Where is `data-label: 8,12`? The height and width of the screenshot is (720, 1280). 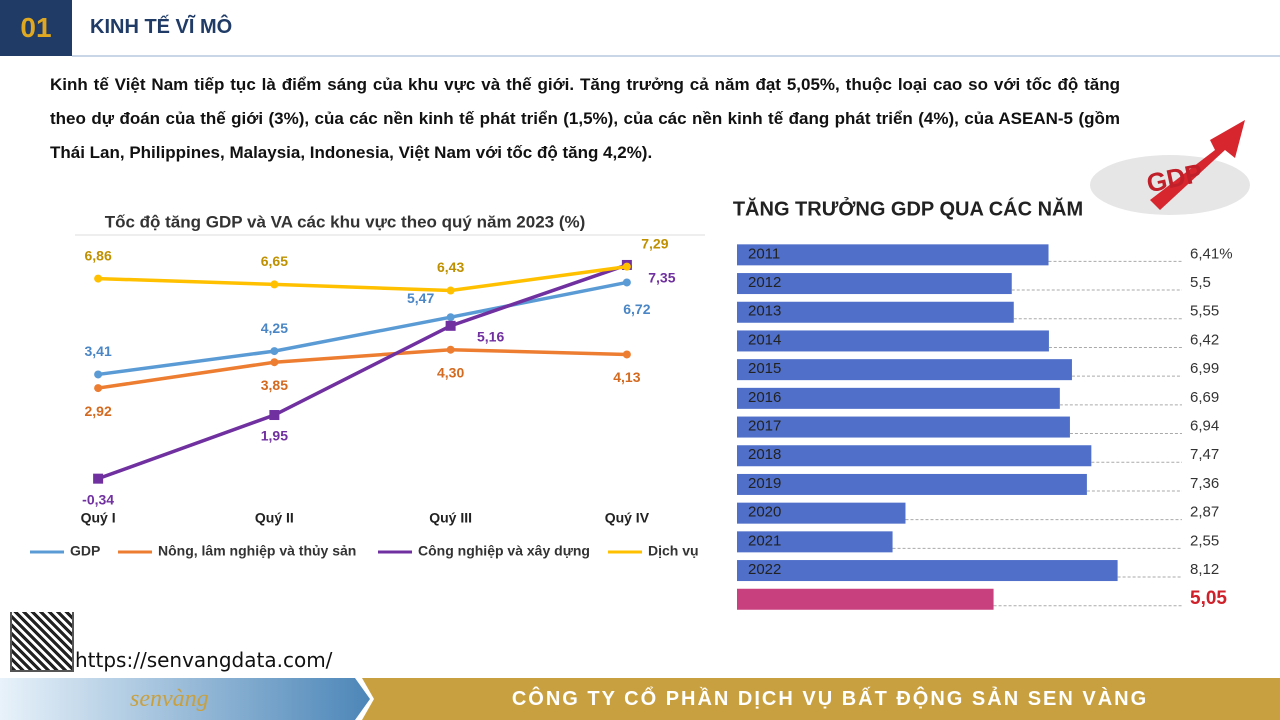 data-label: 8,12 is located at coordinates (1204, 569).